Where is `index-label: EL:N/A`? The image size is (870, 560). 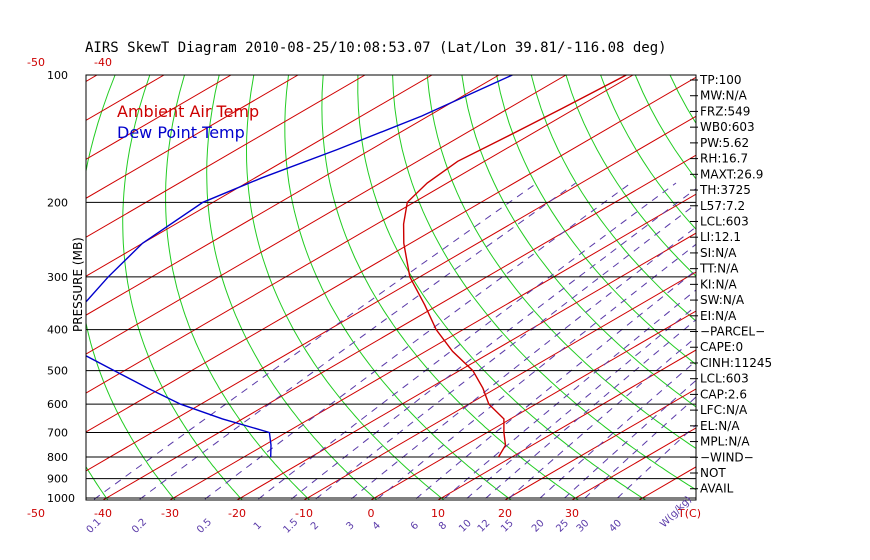 index-label: EL:N/A is located at coordinates (720, 426).